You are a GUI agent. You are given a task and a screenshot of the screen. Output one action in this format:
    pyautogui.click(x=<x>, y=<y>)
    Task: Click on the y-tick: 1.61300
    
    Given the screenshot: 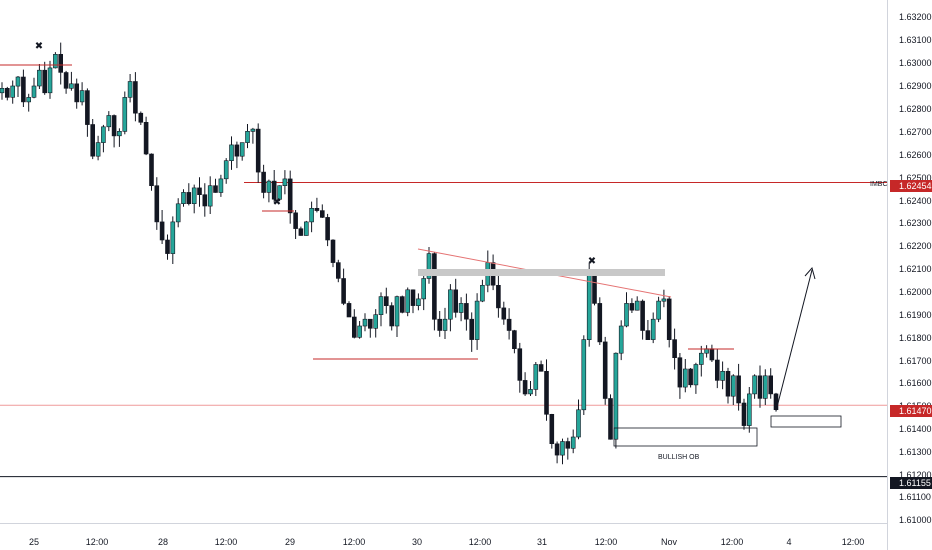 What is the action you would take?
    pyautogui.click(x=915, y=452)
    